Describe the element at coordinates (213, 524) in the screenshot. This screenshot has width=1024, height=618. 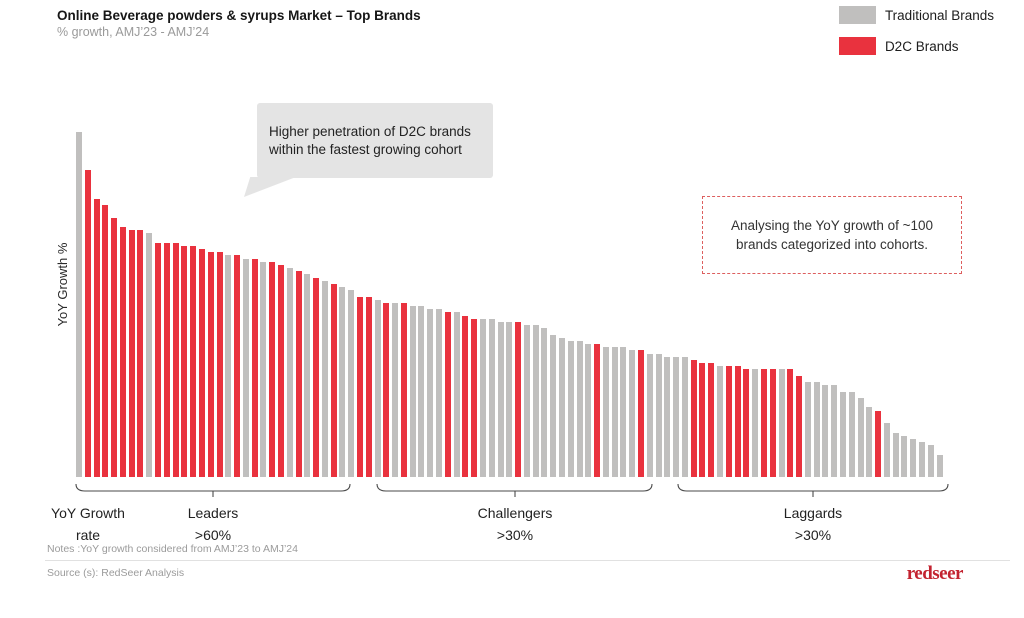
I see `cohort-label-leaders: Leaders >60%` at that location.